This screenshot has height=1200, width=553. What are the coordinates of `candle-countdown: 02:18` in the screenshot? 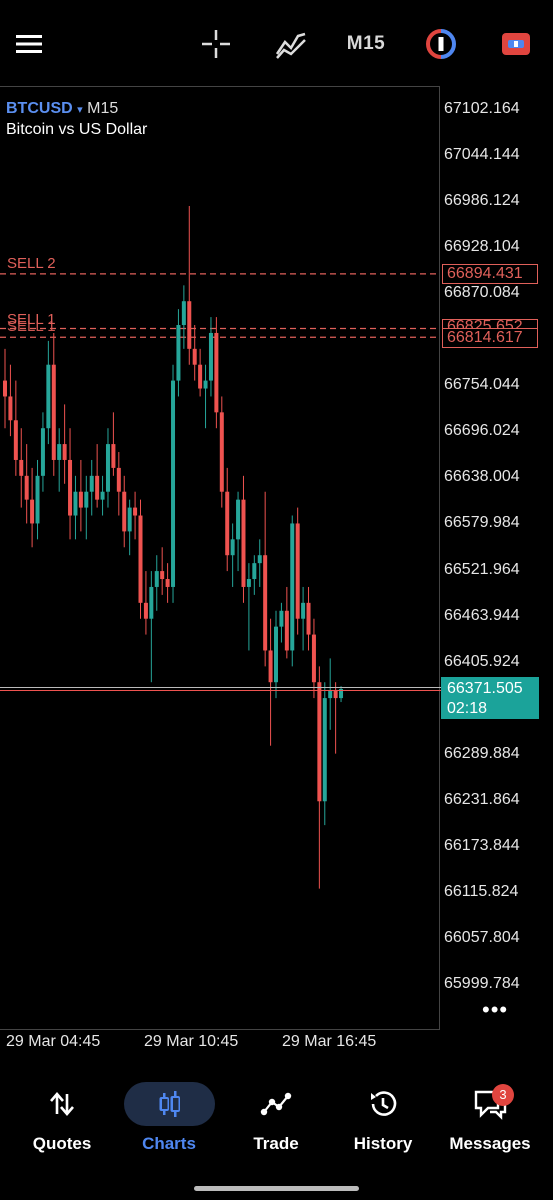 It's located at (467, 708).